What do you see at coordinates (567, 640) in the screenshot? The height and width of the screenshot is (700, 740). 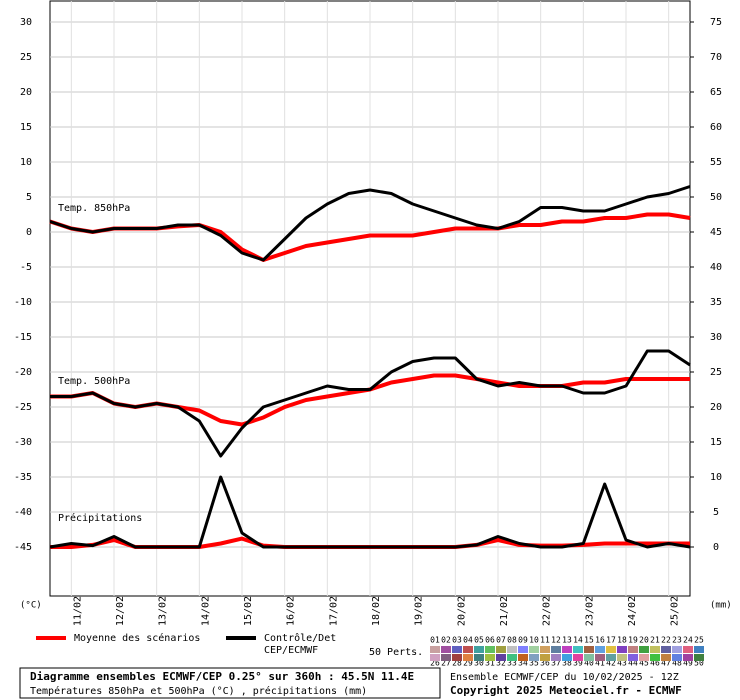 I see `pert-label: 13` at bounding box center [567, 640].